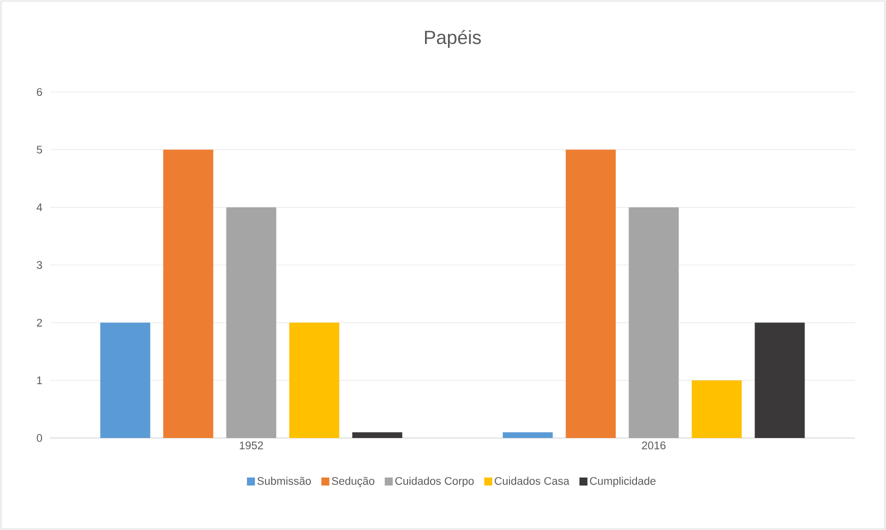 The image size is (886, 530). I want to click on legend-label: Cuidados Corpo, so click(434, 482).